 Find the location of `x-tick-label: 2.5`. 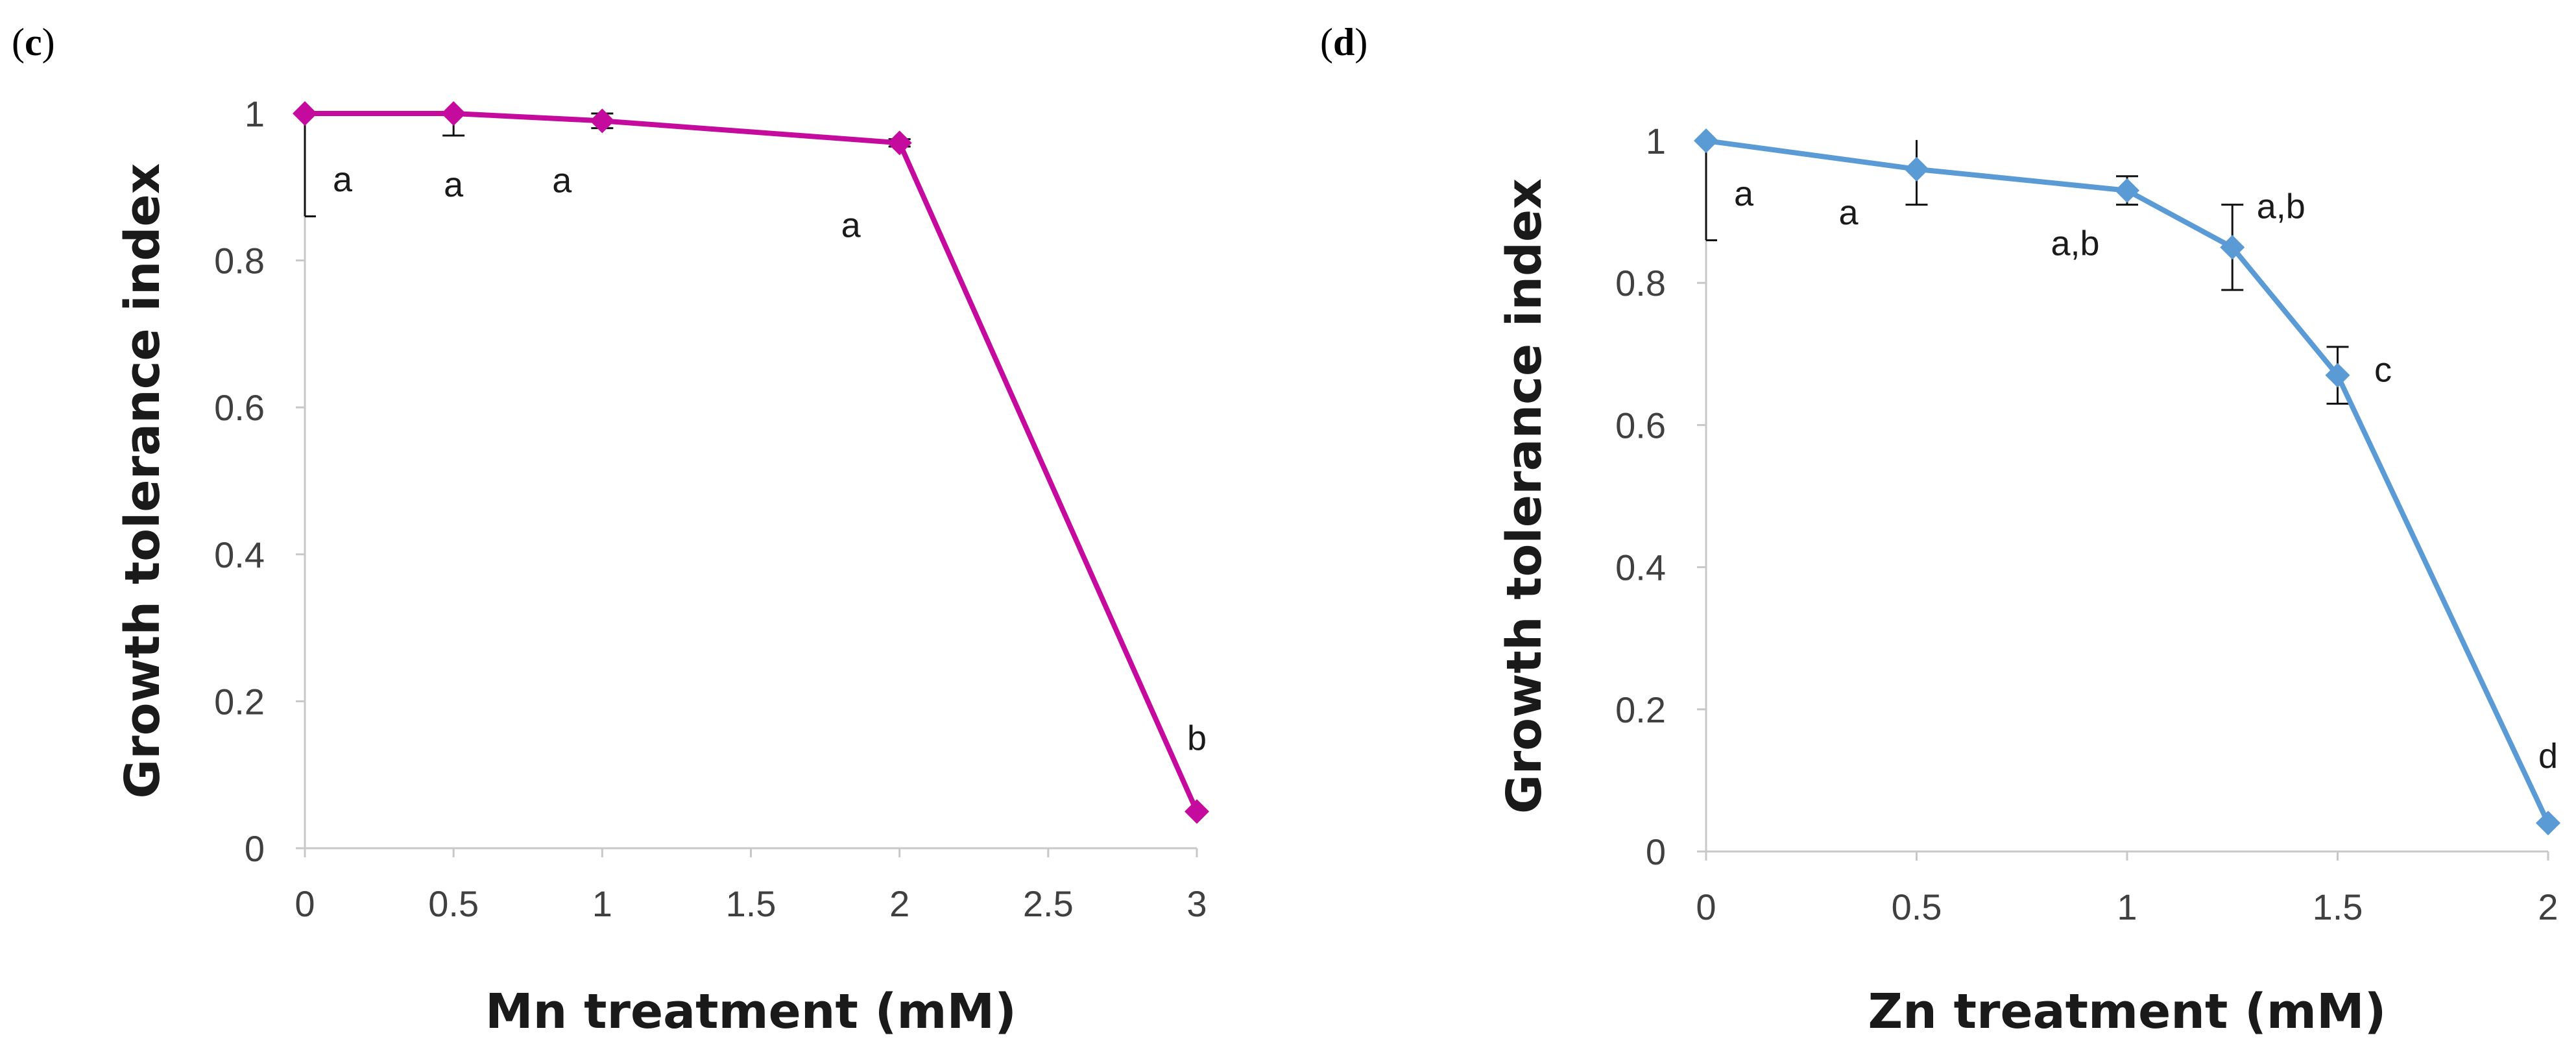

x-tick-label: 2.5 is located at coordinates (1048, 903).